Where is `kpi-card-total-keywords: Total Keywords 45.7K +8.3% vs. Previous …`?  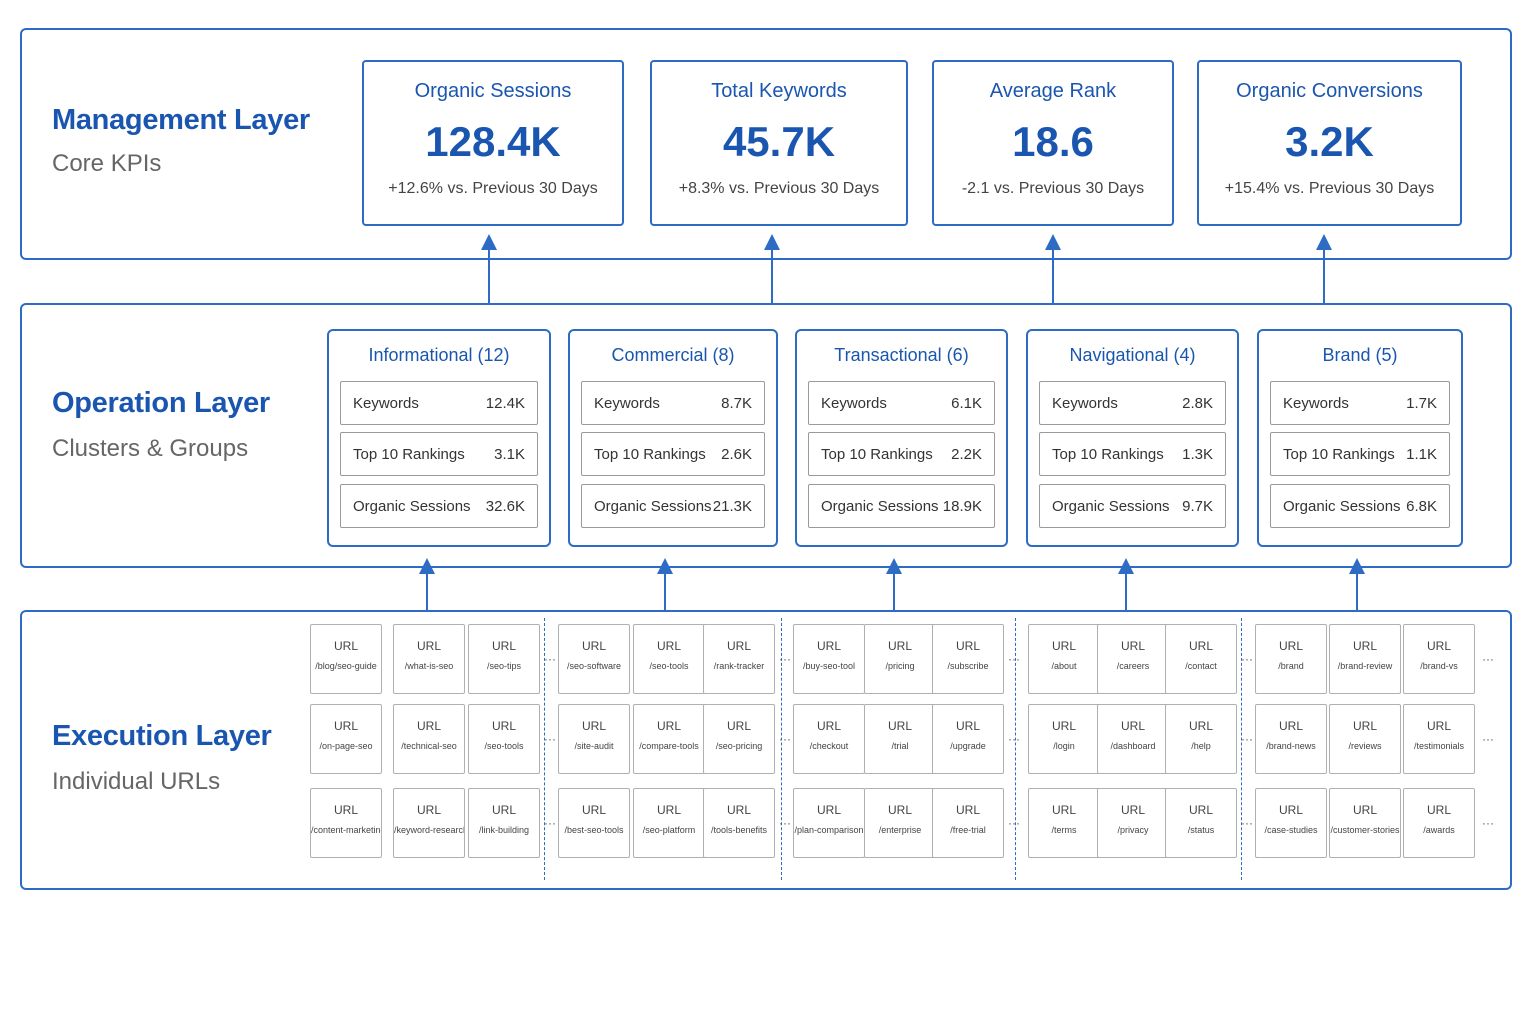
kpi-card-total-keywords: Total Keywords 45.7K +8.3% vs. Previous … is located at coordinates (779, 143).